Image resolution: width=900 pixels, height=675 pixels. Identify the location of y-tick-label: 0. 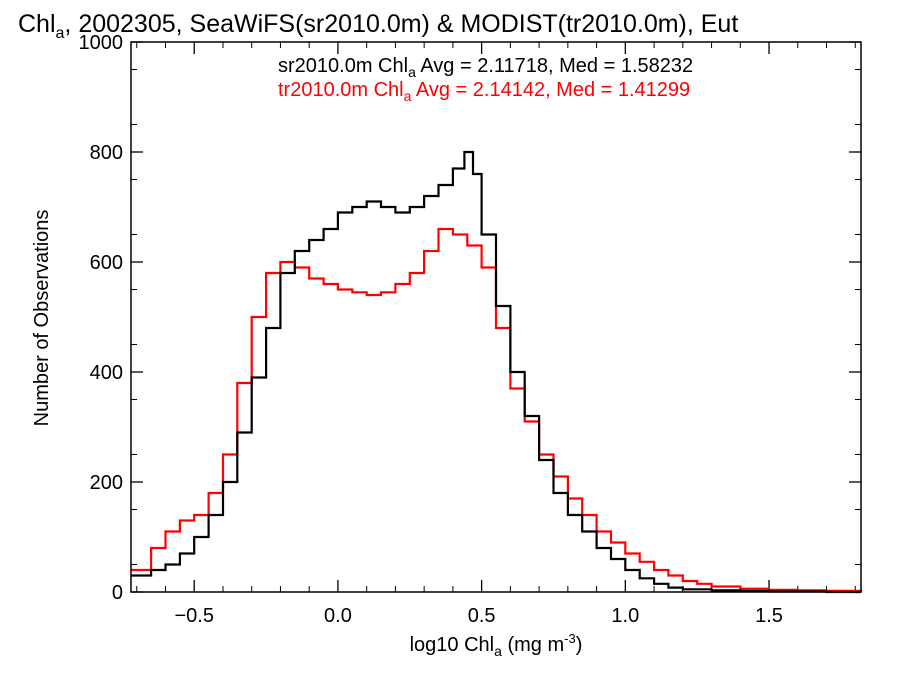
(117, 593).